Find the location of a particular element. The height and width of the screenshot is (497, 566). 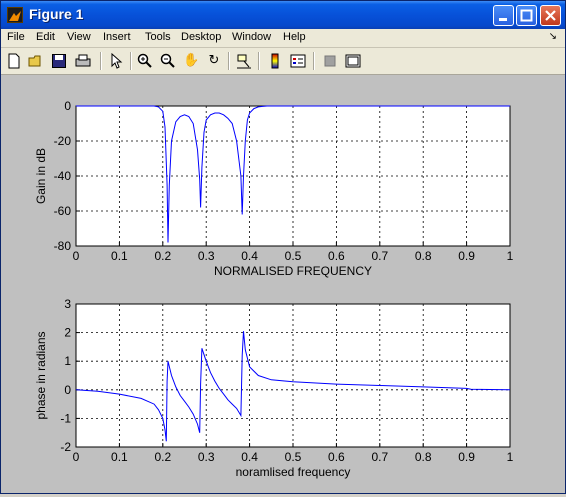

y-tick-label: -60 is located at coordinates (63, 211).